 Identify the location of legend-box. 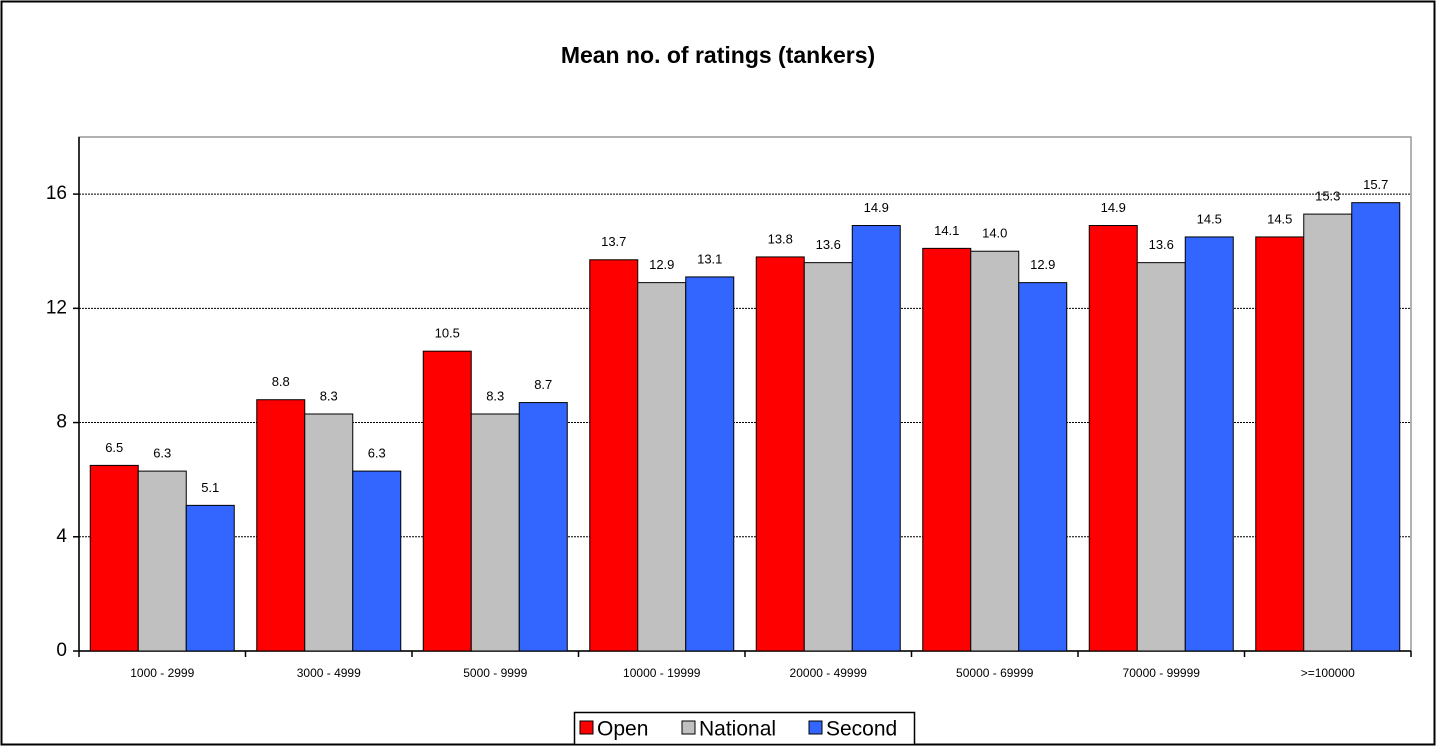
(744, 728).